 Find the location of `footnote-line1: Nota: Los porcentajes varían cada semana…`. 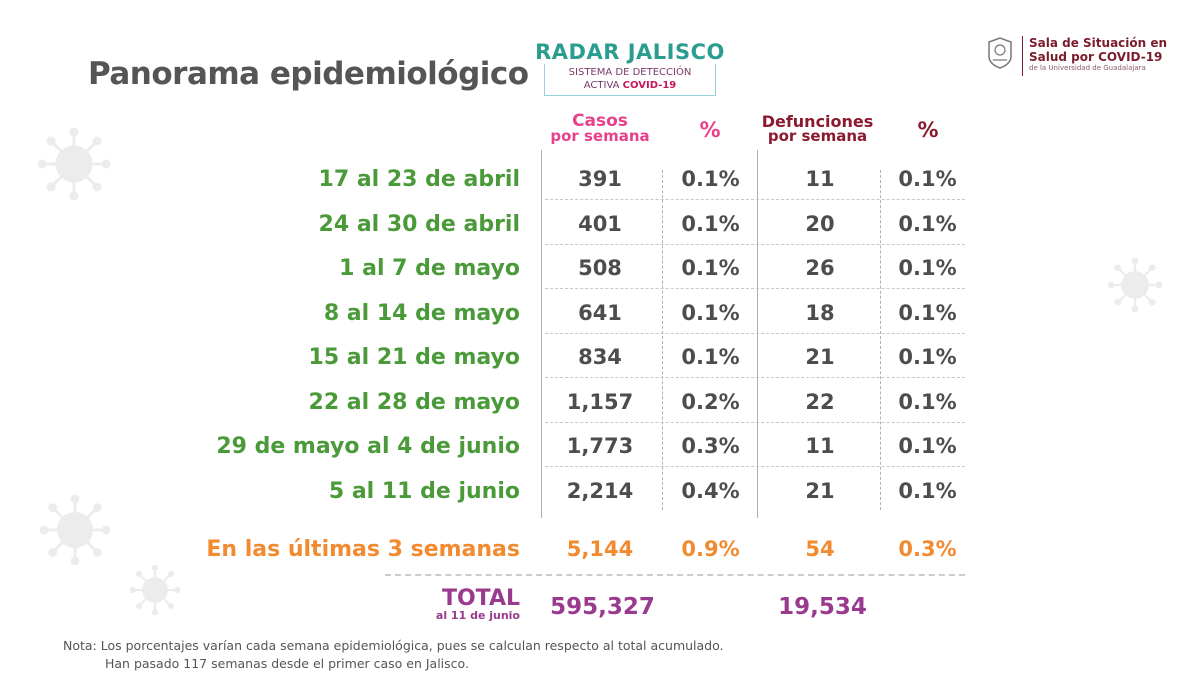

footnote-line1: Nota: Los porcentajes varían cada semana… is located at coordinates (393, 645).